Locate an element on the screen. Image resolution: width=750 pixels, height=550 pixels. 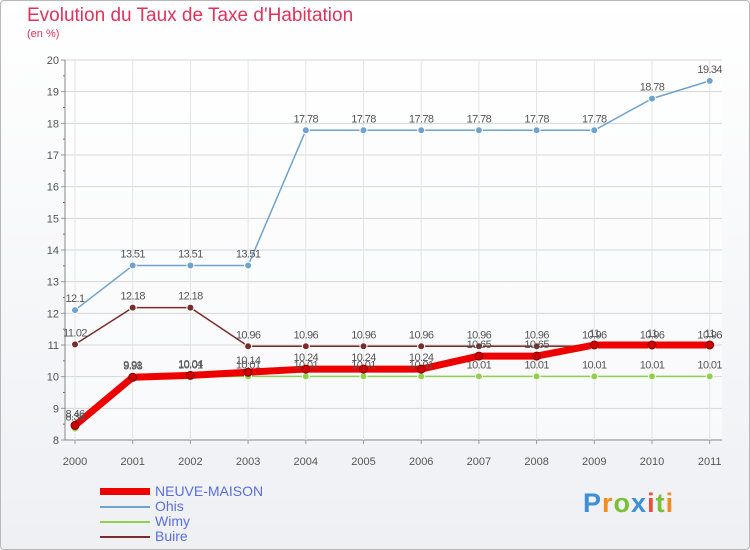
y-tick-label: 15 is located at coordinates (53, 219).